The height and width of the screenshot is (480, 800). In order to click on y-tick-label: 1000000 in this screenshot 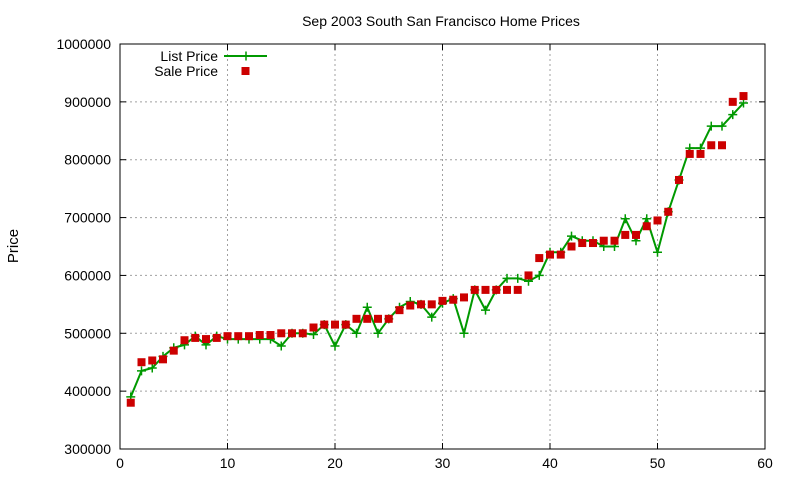, I will do `click(83, 44)`.